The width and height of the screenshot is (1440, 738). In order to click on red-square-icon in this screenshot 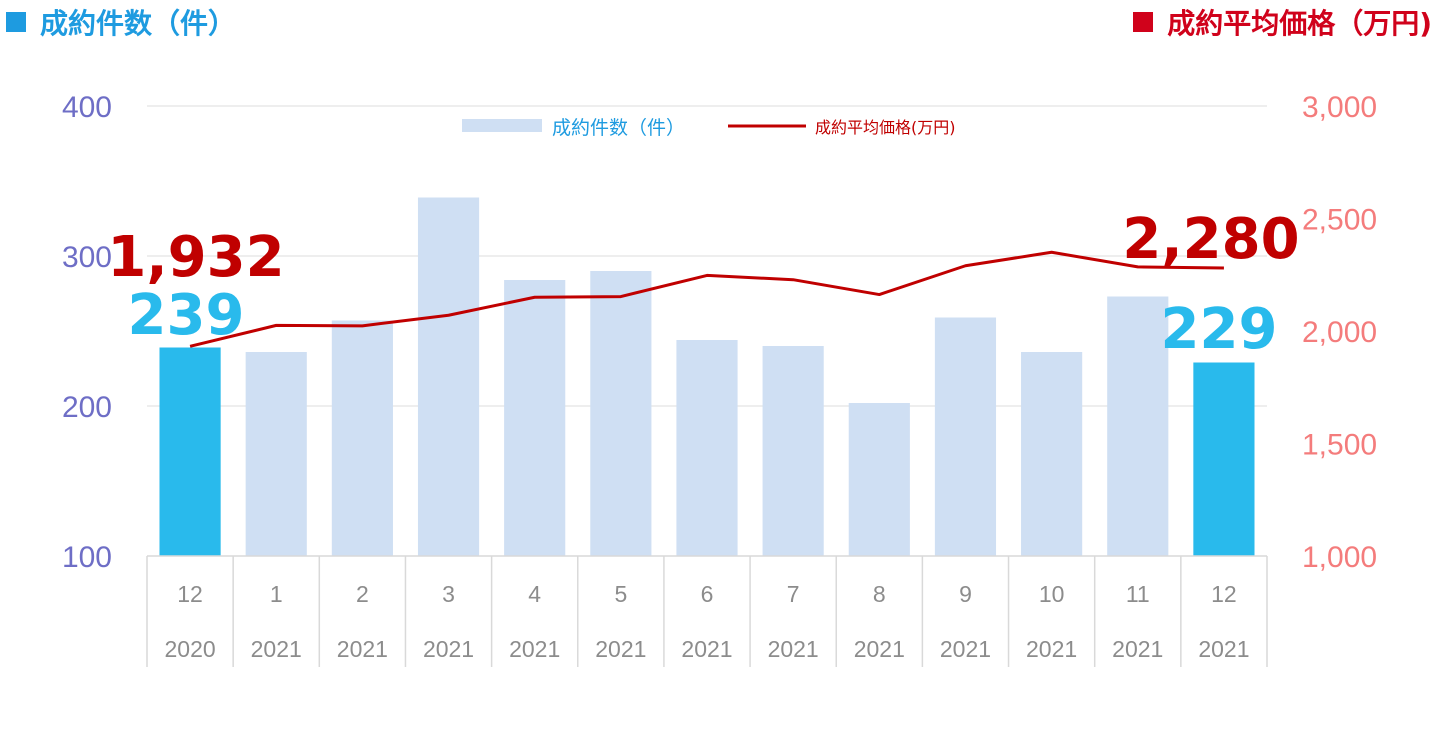, I will do `click(1143, 22)`.